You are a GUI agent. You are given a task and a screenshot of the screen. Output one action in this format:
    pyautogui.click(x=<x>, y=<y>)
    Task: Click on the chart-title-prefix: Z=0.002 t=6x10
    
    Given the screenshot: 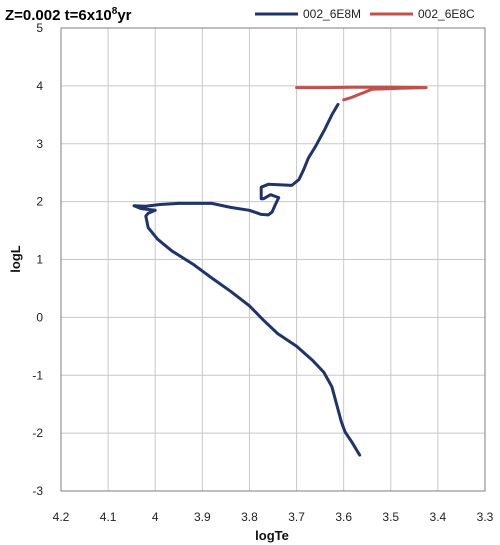 What is the action you would take?
    pyautogui.click(x=58, y=15)
    